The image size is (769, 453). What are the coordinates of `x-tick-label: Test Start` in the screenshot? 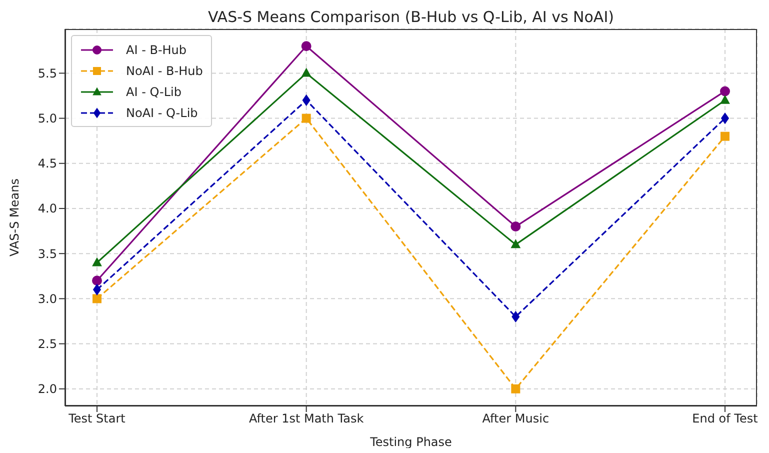 It's located at (97, 419).